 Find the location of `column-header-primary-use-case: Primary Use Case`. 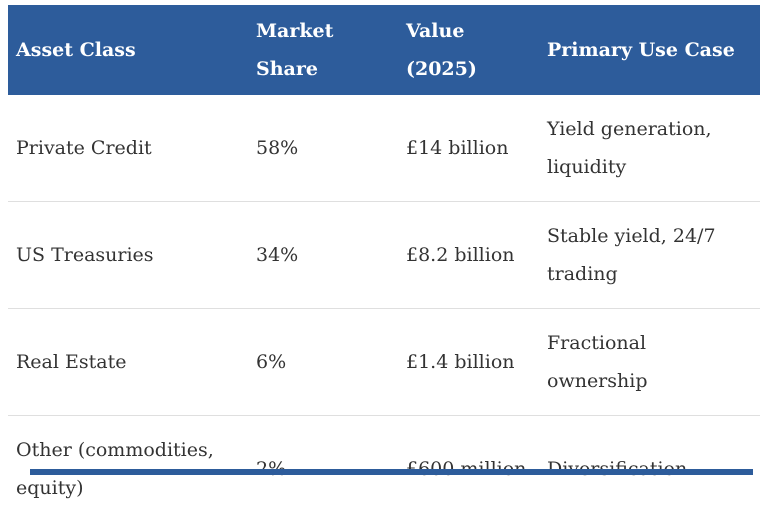

column-header-primary-use-case: Primary Use Case is located at coordinates (649, 50).